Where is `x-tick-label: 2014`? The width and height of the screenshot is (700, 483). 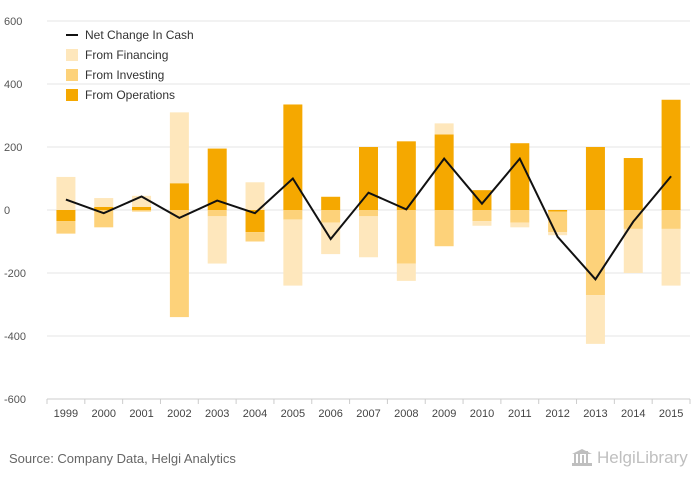 x-tick-label: 2014 is located at coordinates (633, 414).